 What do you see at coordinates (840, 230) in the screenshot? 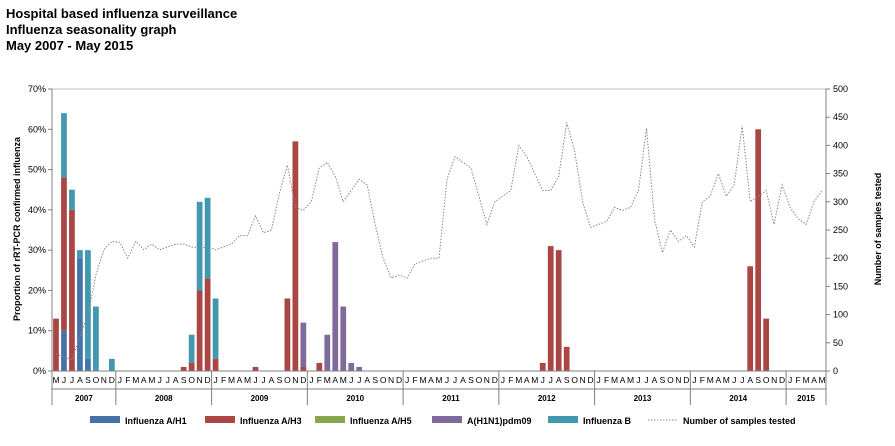
I see `y2-tick-label: 250` at bounding box center [840, 230].